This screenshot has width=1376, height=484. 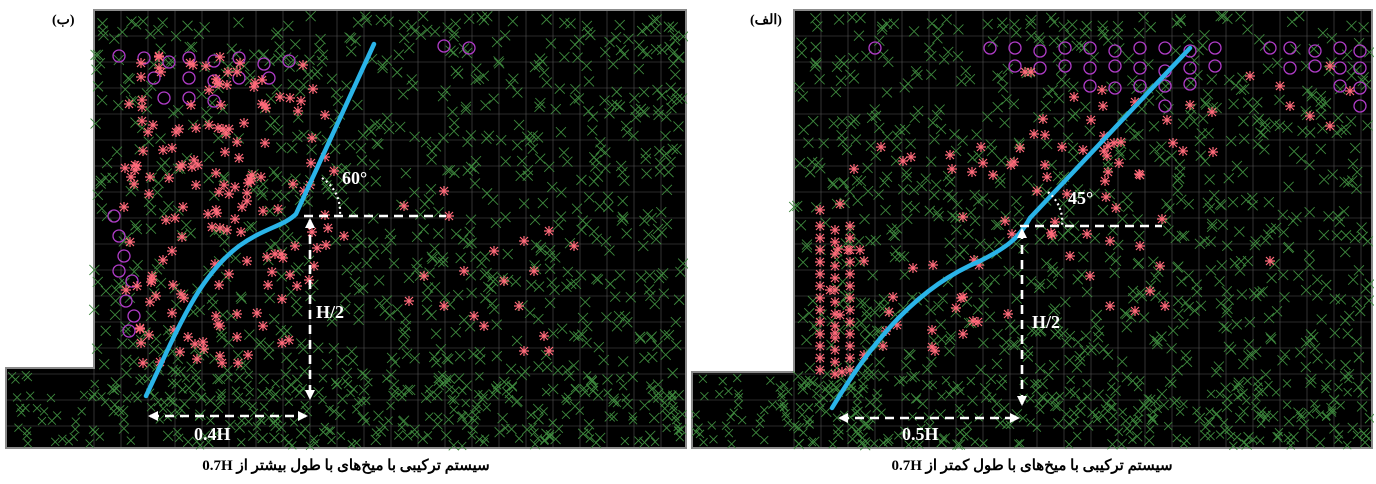 What do you see at coordinates (1117, 77) in the screenshot?
I see `tension-points` at bounding box center [1117, 77].